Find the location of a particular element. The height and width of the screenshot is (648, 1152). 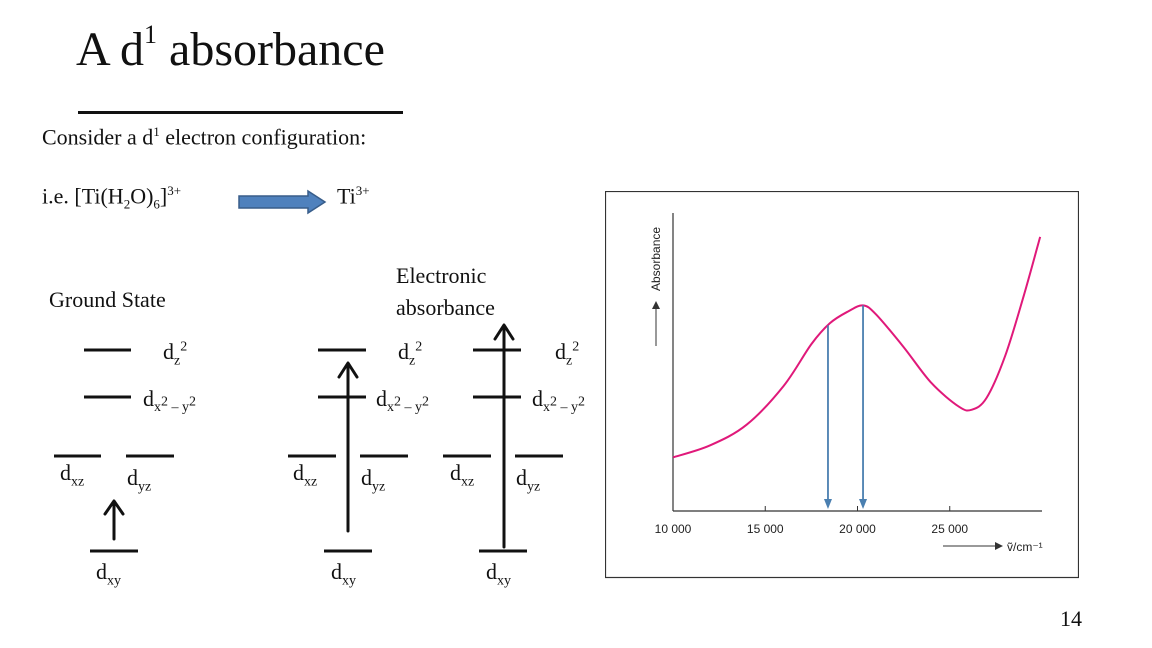

complex-formula: i.e. [Ti(H2O)6]3+ is located at coordinates (112, 197).